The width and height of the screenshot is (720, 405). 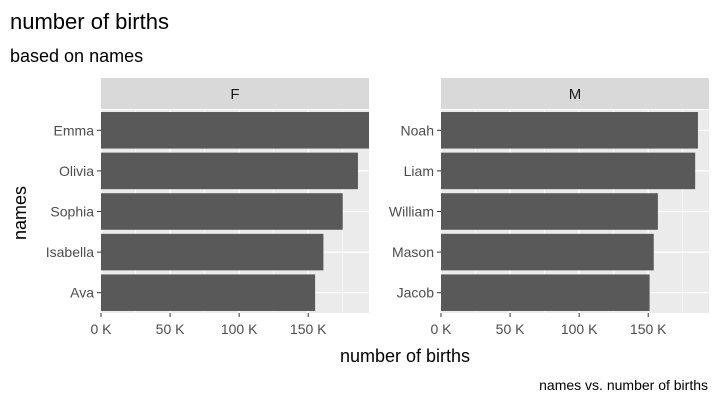 I want to click on bar-ava, so click(x=208, y=292).